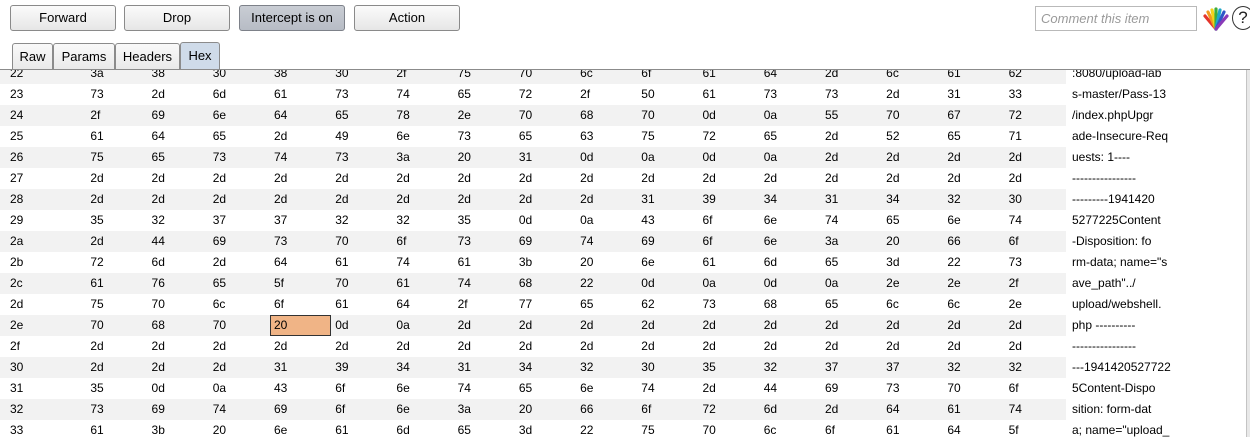 The image size is (1250, 437). Describe the element at coordinates (668, 220) in the screenshot. I see `hex-byte-cell: 43` at that location.